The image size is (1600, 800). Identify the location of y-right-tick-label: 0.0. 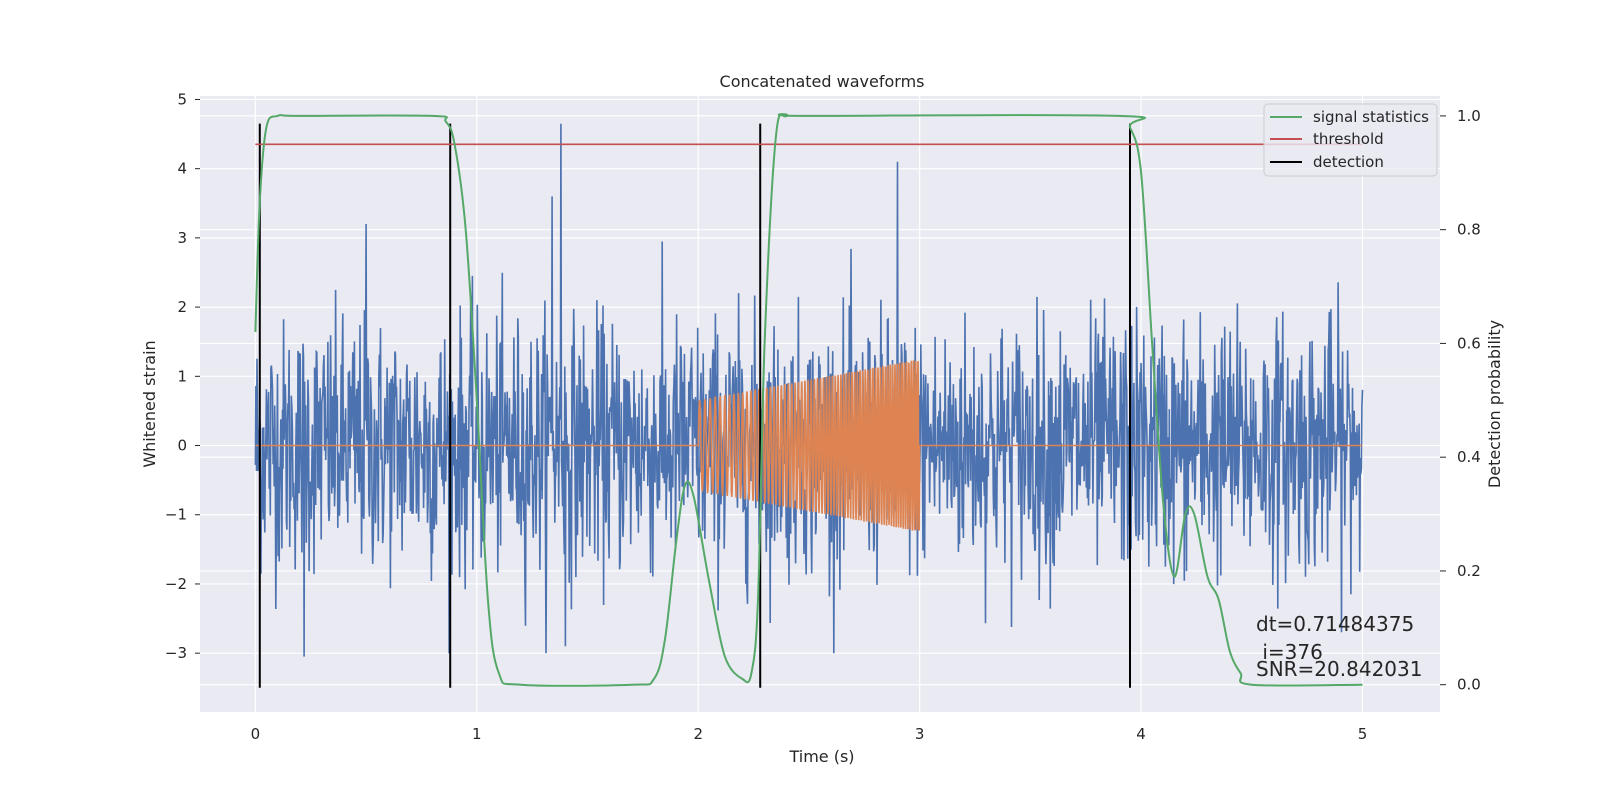
(1469, 685).